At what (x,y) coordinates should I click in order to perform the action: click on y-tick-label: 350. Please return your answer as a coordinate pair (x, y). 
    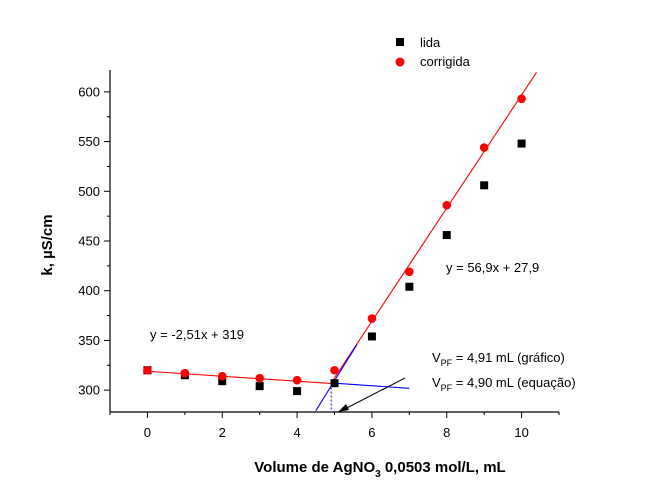
    Looking at the image, I should click on (89, 340).